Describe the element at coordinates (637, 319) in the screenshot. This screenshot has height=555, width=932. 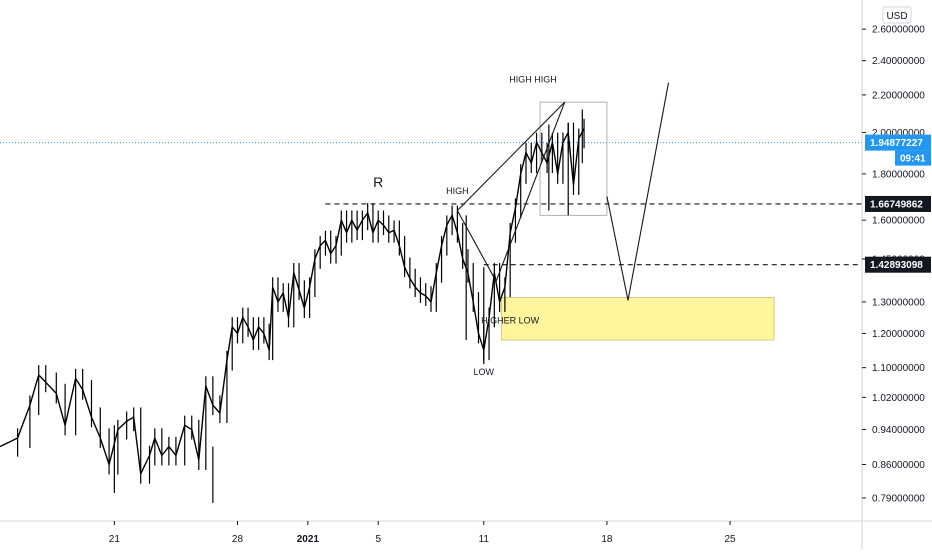
I see `demand-zone-rect` at that location.